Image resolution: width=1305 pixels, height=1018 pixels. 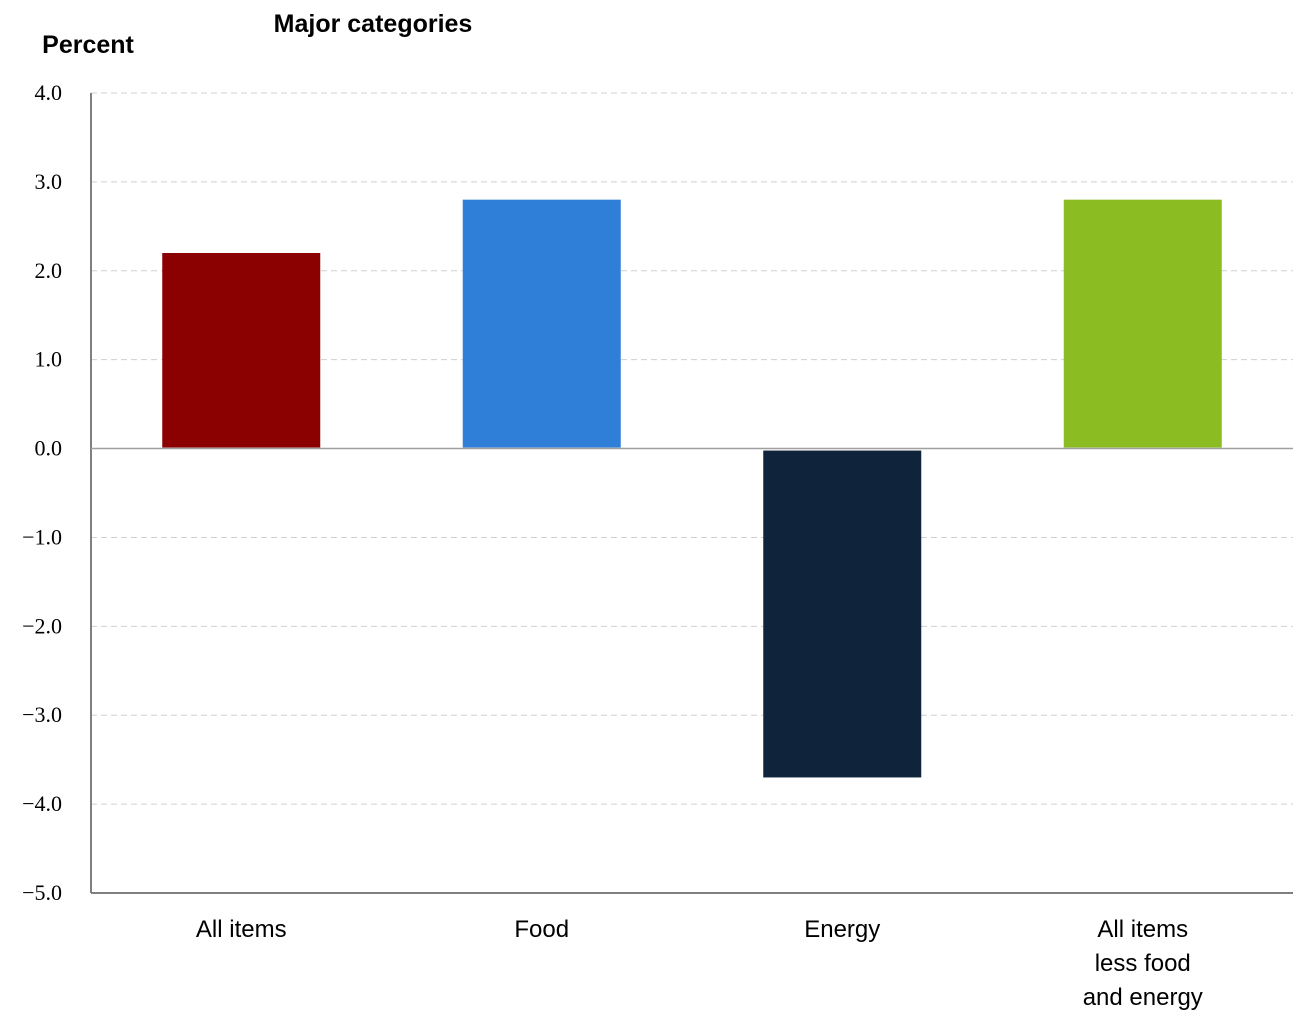 I want to click on chart-title: Major categories, so click(x=373, y=24).